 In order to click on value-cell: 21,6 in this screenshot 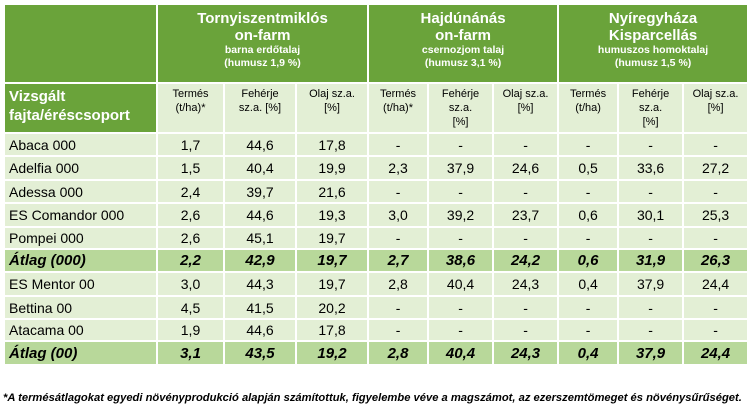, I will do `click(332, 191)`.